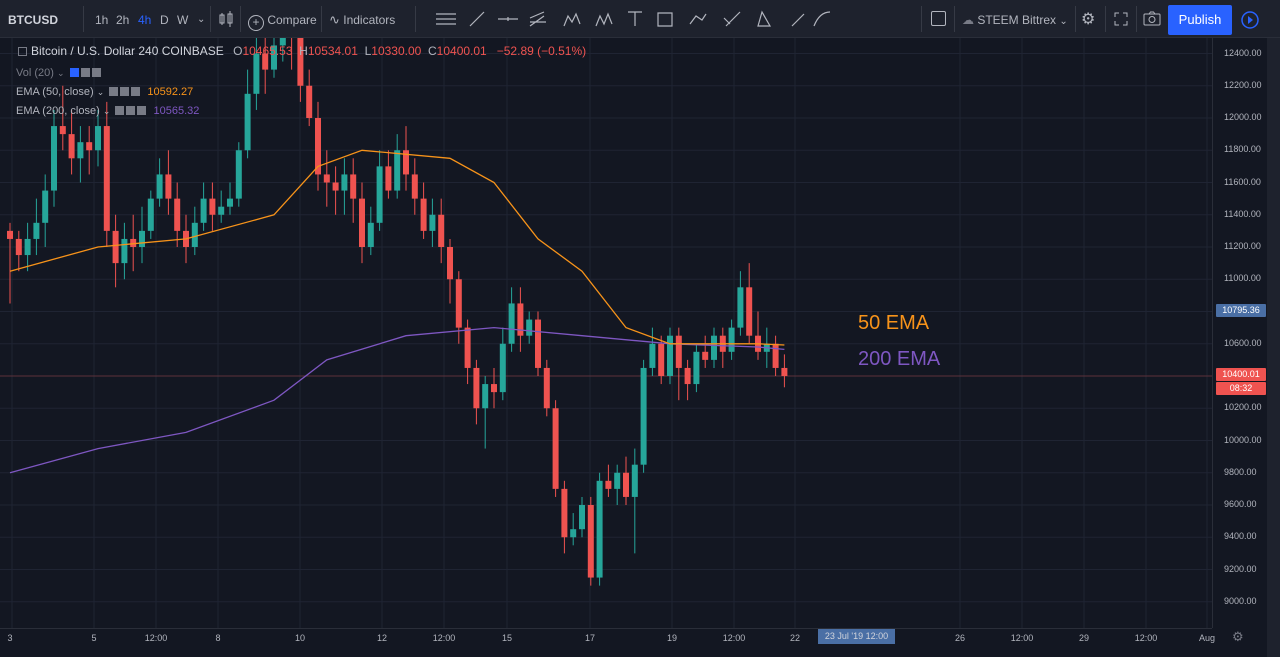  I want to click on countdown-tag: 08:32, so click(1241, 388).